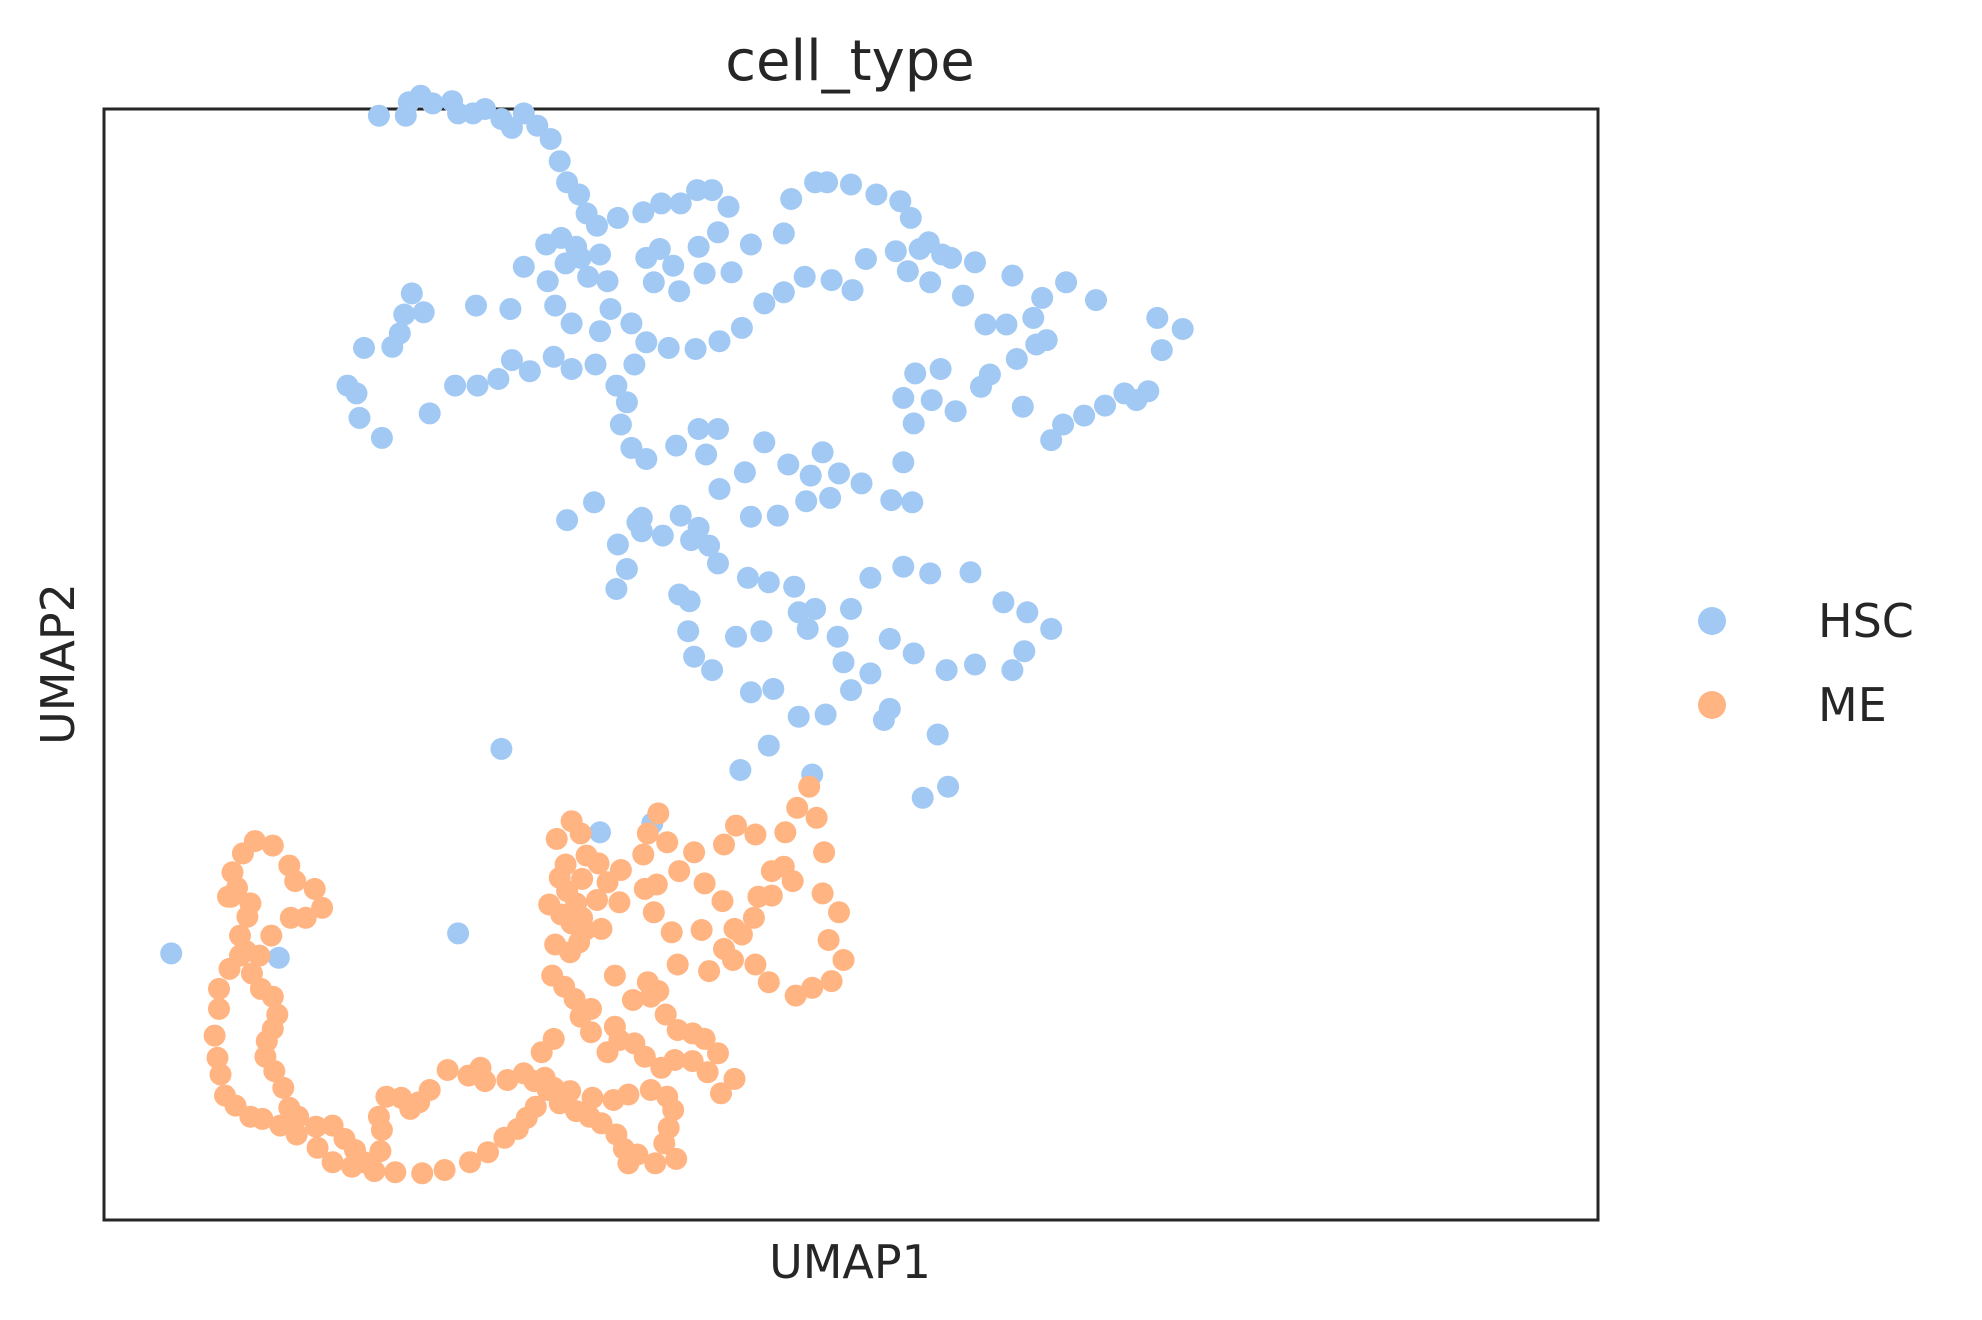  What do you see at coordinates (850, 1262) in the screenshot?
I see `x-axis-label: UMAP1` at bounding box center [850, 1262].